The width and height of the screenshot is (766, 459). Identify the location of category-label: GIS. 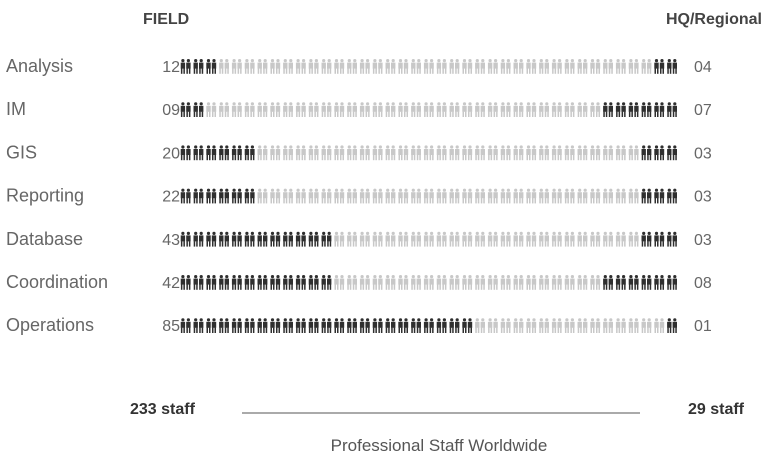
(21, 152).